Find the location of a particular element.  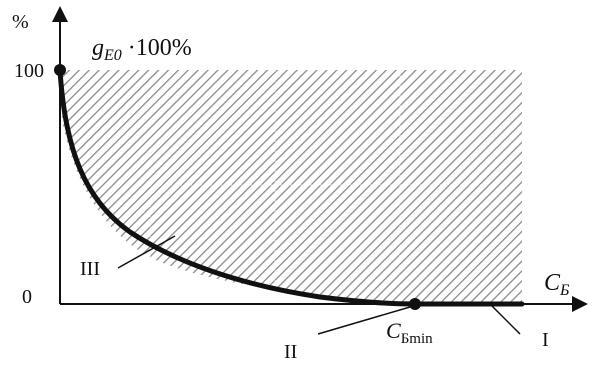

region-II-label: II is located at coordinates (290, 352).